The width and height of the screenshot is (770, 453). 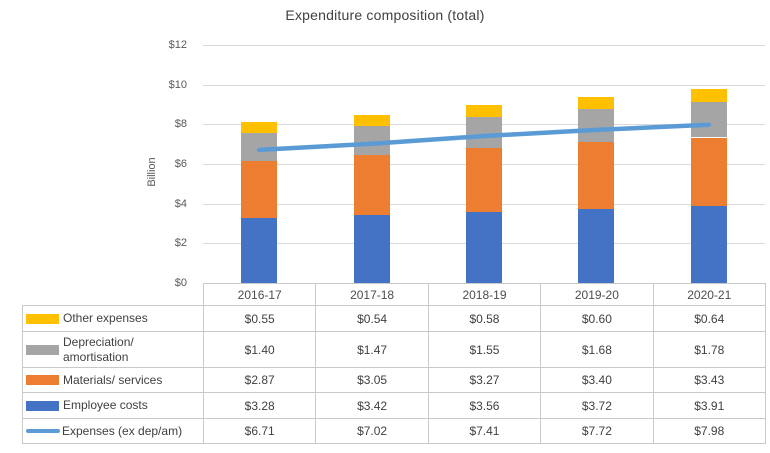 I want to click on legend-cell-other-expenses: Other expenses, so click(x=113, y=318).